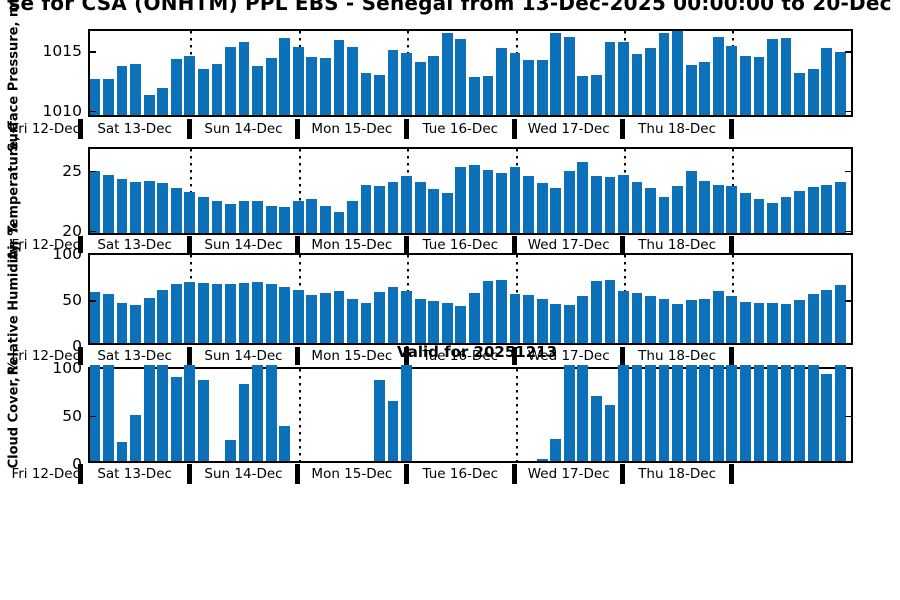 The height and width of the screenshot is (600, 900). I want to click on valid-for-stamp: Valid for 20251213, so click(477, 352).